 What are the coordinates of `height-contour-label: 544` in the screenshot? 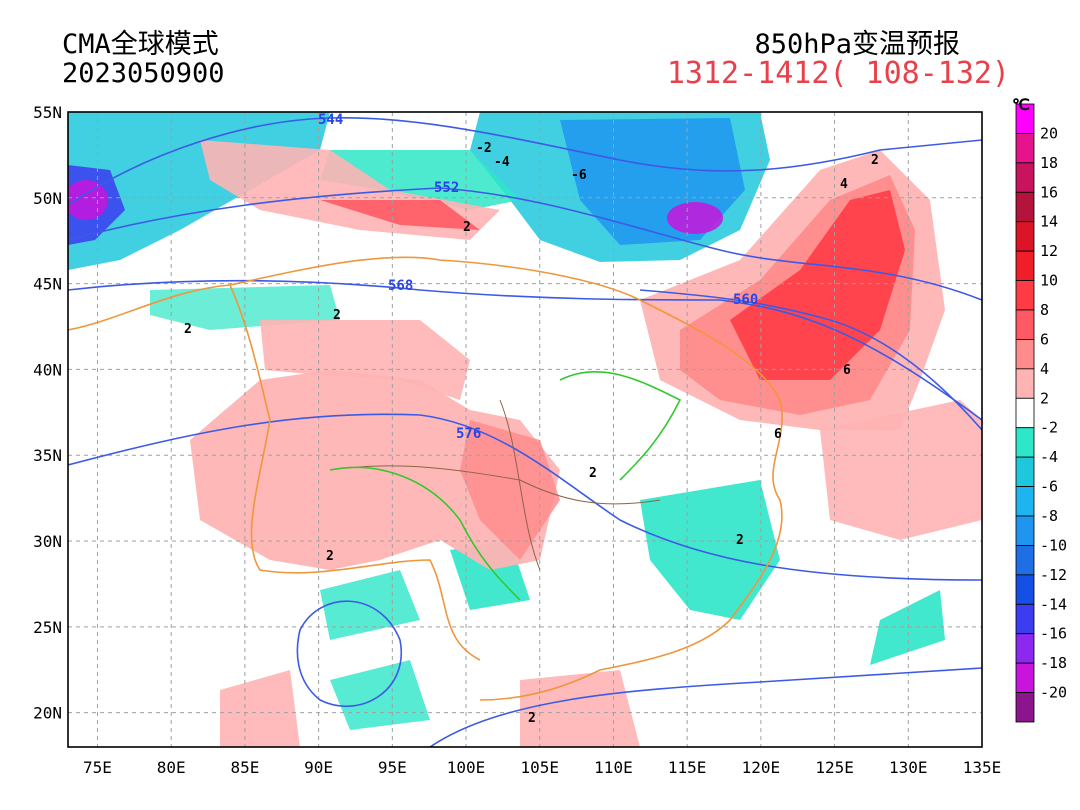 It's located at (330, 120).